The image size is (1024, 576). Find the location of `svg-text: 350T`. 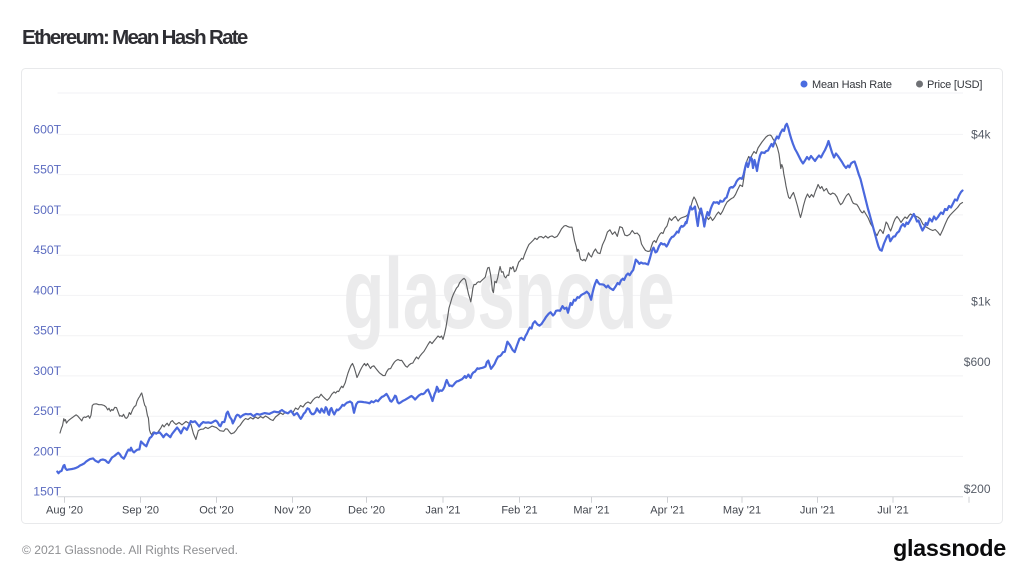

svg-text: 350T is located at coordinates (47, 331).